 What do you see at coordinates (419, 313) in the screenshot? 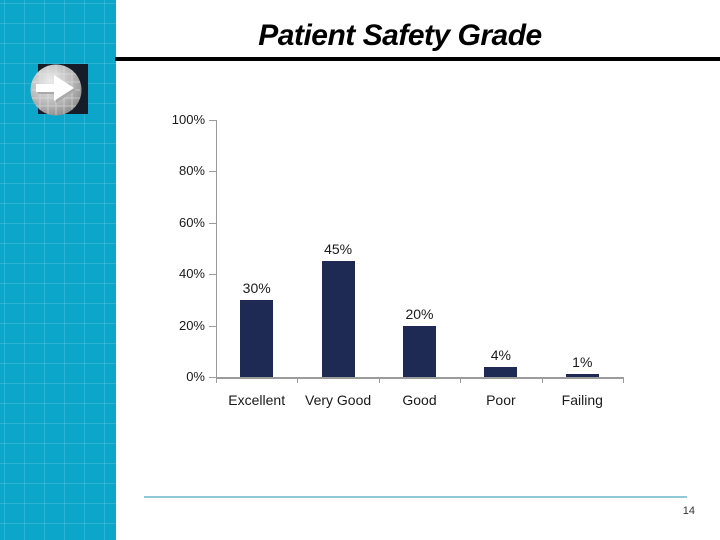
I see `bar-value-label: 20%` at bounding box center [419, 313].